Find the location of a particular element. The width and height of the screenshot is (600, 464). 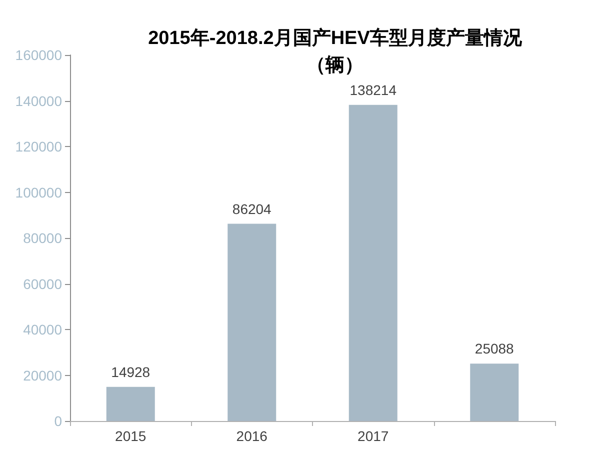

y-tick-label: 160000 is located at coordinates (38, 55).